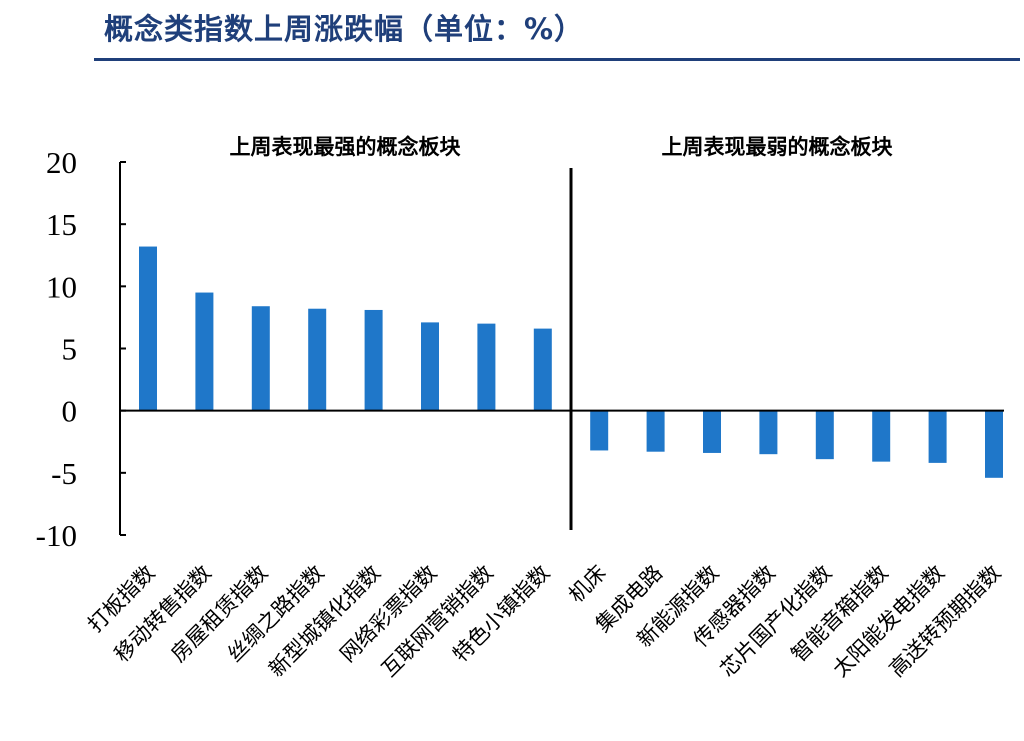 The image size is (1024, 741). I want to click on panel-label-strongest: 上周表现最强的概念板块, so click(346, 147).